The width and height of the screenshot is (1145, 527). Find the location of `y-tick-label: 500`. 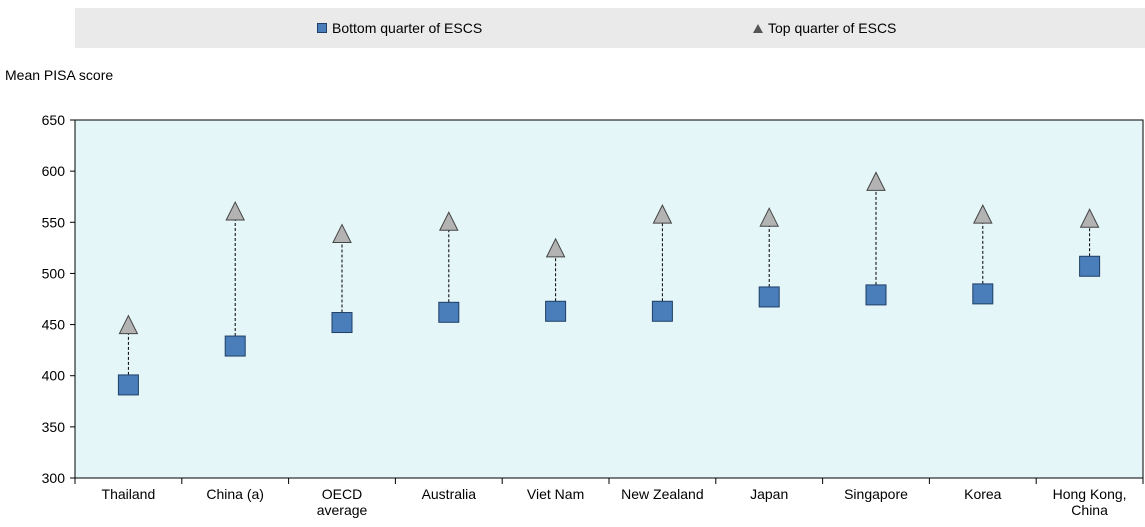

y-tick-label: 500 is located at coordinates (54, 273).